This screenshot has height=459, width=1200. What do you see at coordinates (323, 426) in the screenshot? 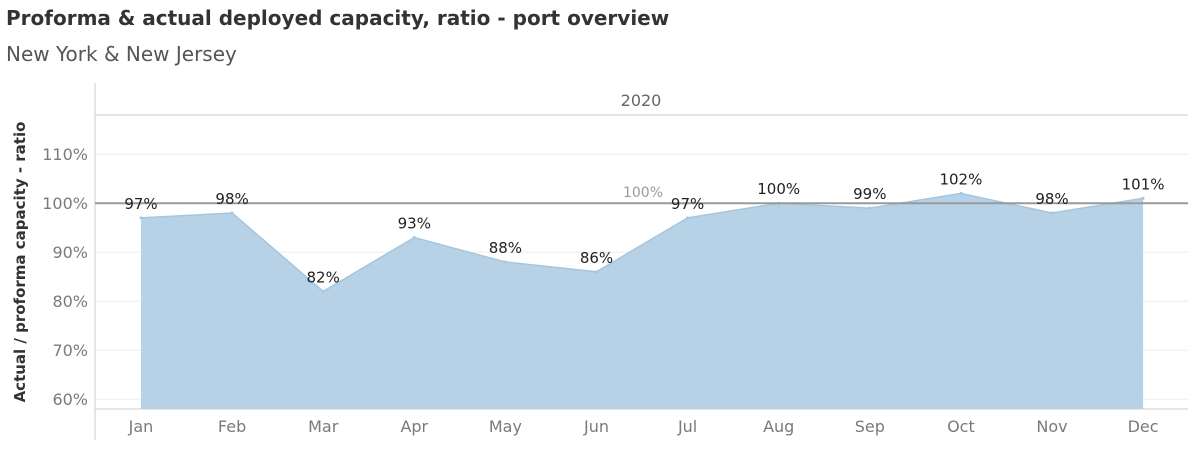
I see `x-tick-label: Mar` at bounding box center [323, 426].